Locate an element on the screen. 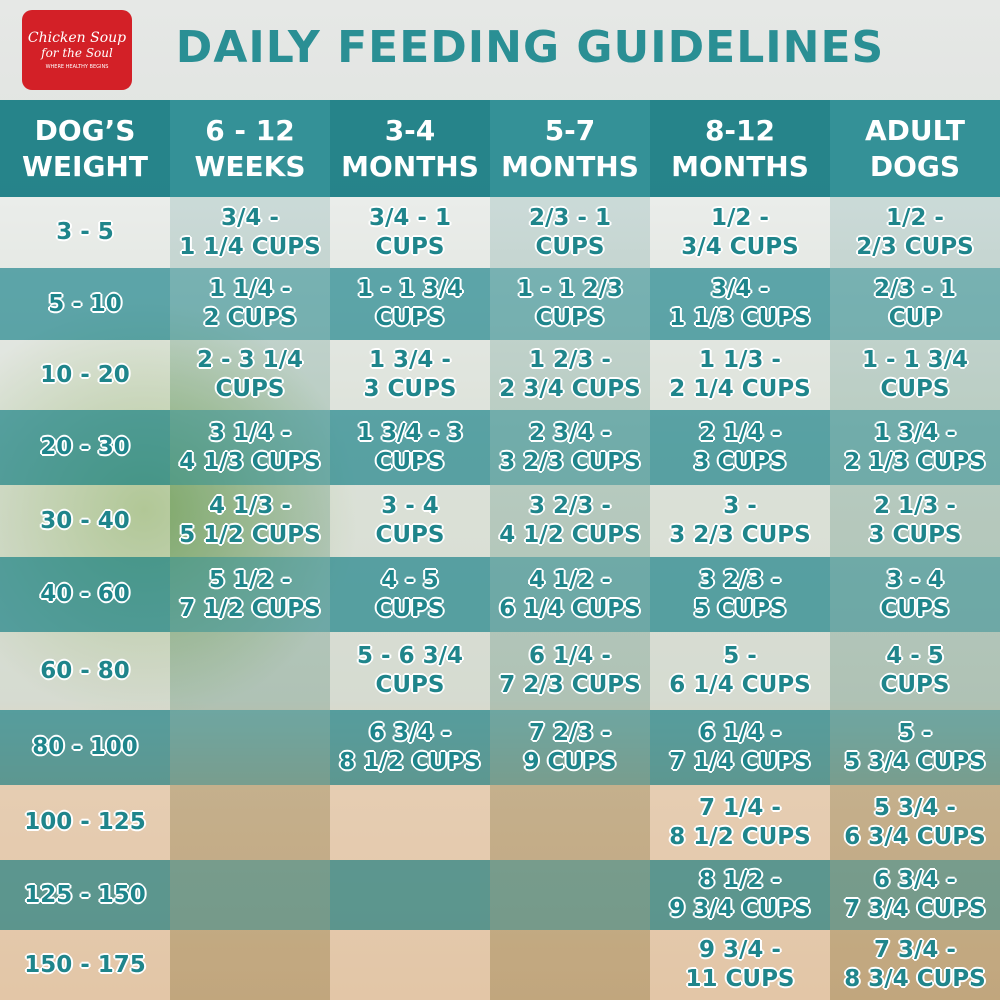 This screenshot has height=1000, width=1000. amount-cell: 2/3 - 1 CUP is located at coordinates (915, 304).